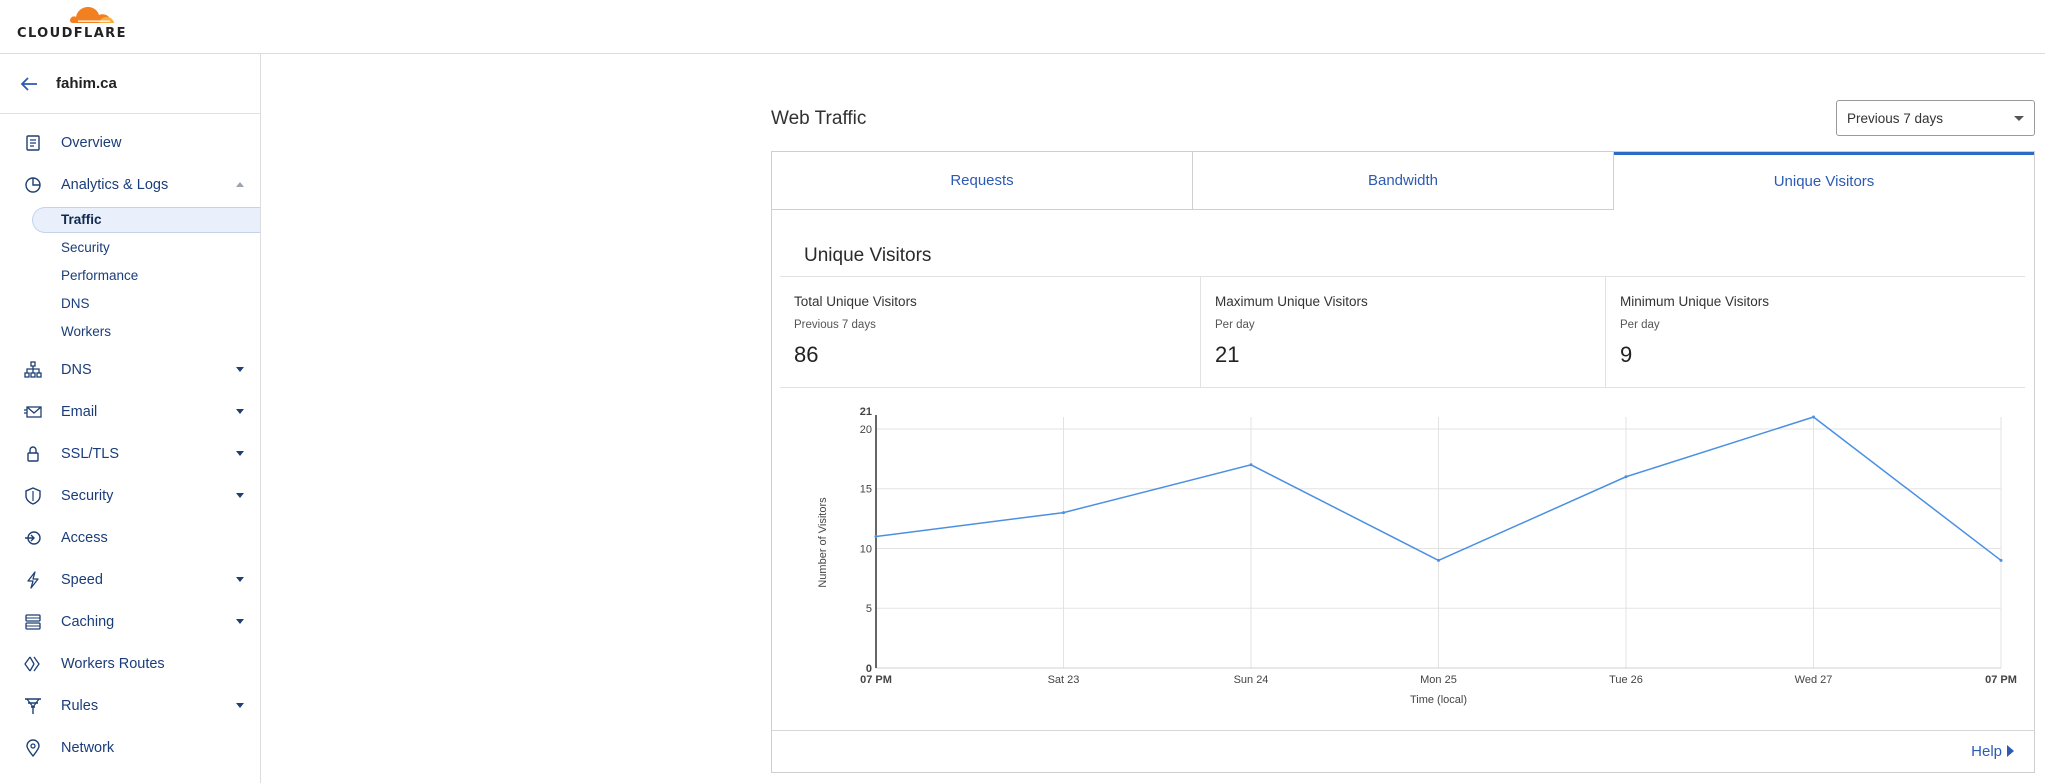  Describe the element at coordinates (33, 496) in the screenshot. I see `shield-icon` at that location.